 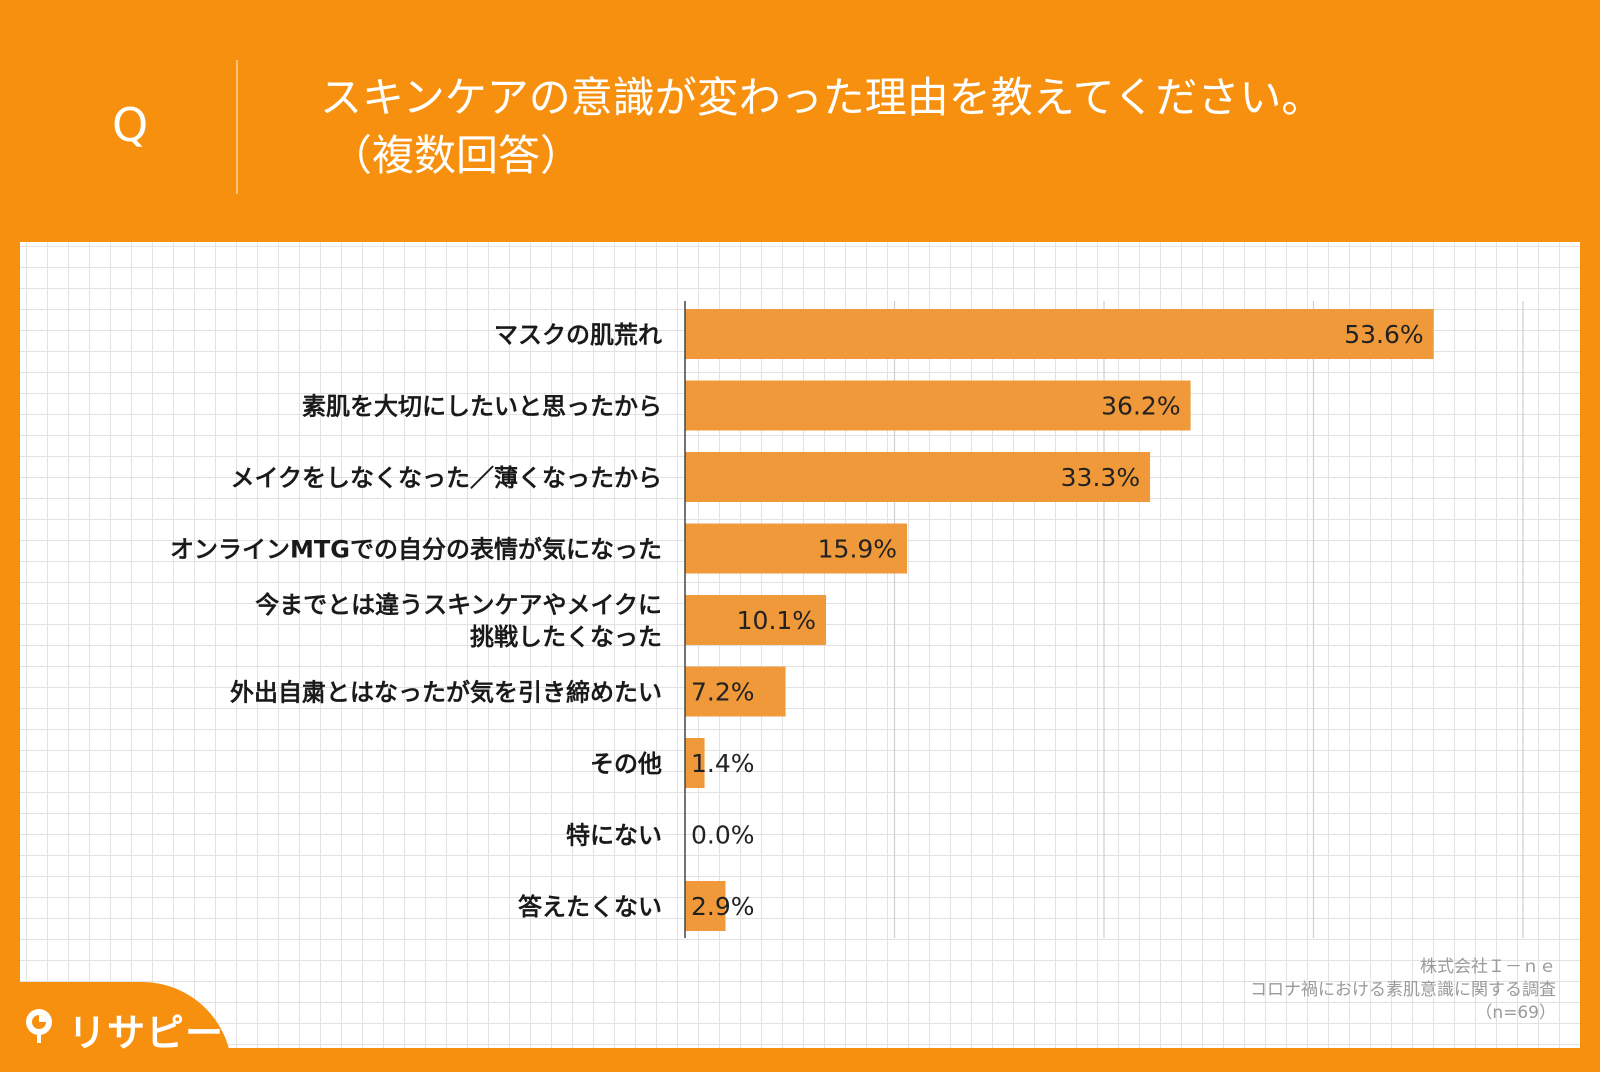 I want to click on category-label: その他, so click(x=626, y=764).